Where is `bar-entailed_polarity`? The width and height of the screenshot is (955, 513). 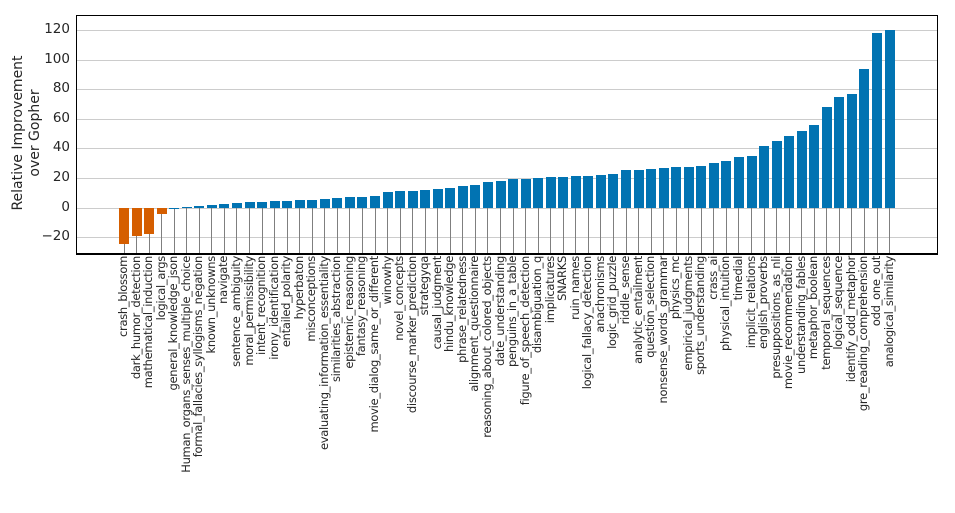
bar-entailed_polarity is located at coordinates (287, 204).